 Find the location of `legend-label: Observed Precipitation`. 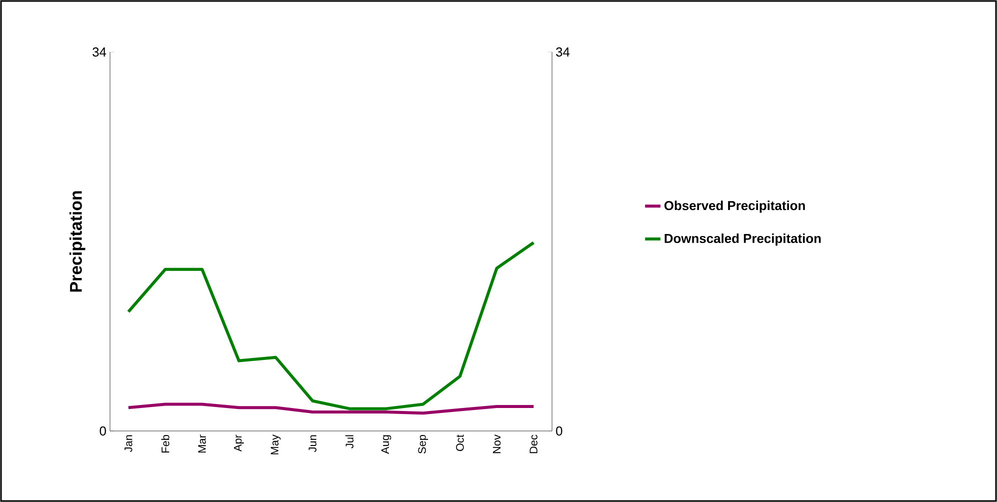

legend-label: Observed Precipitation is located at coordinates (734, 206).